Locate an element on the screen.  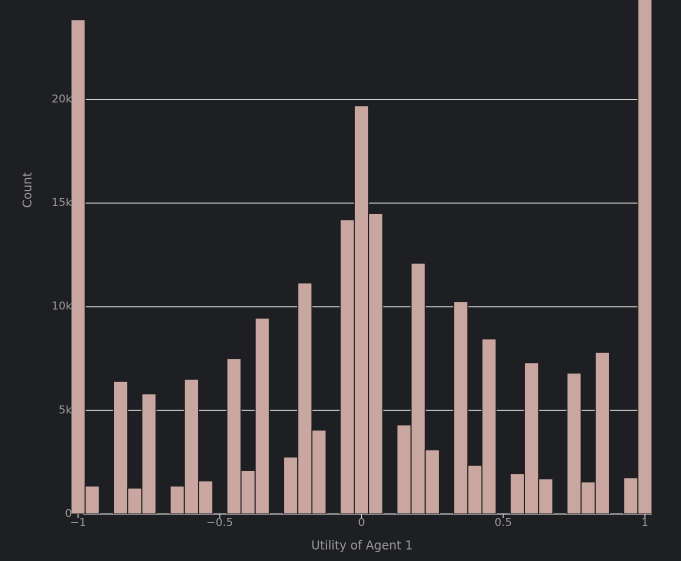
x-tick-label: 0 is located at coordinates (361, 522).